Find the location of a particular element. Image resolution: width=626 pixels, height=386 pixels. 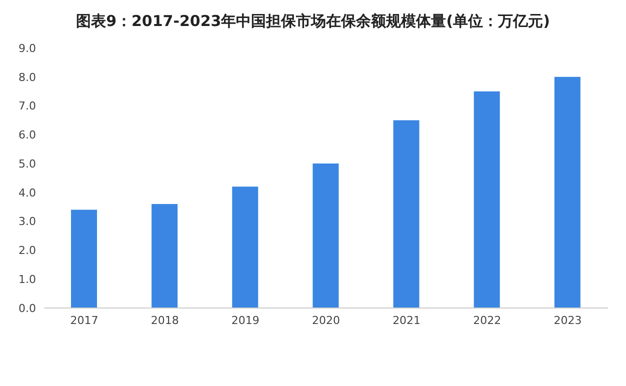

y-tick-label: 9.0 is located at coordinates (27, 48).